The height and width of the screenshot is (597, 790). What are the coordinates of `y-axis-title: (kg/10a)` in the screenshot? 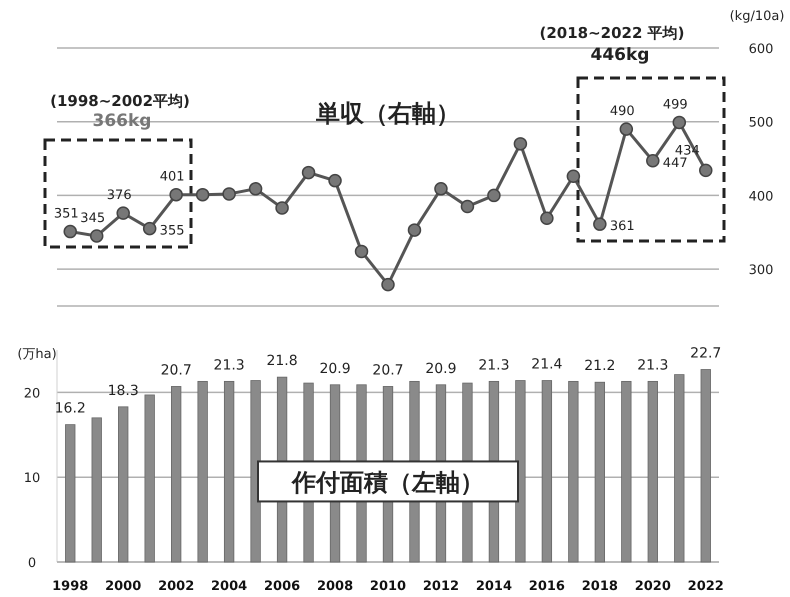 It's located at (757, 16).